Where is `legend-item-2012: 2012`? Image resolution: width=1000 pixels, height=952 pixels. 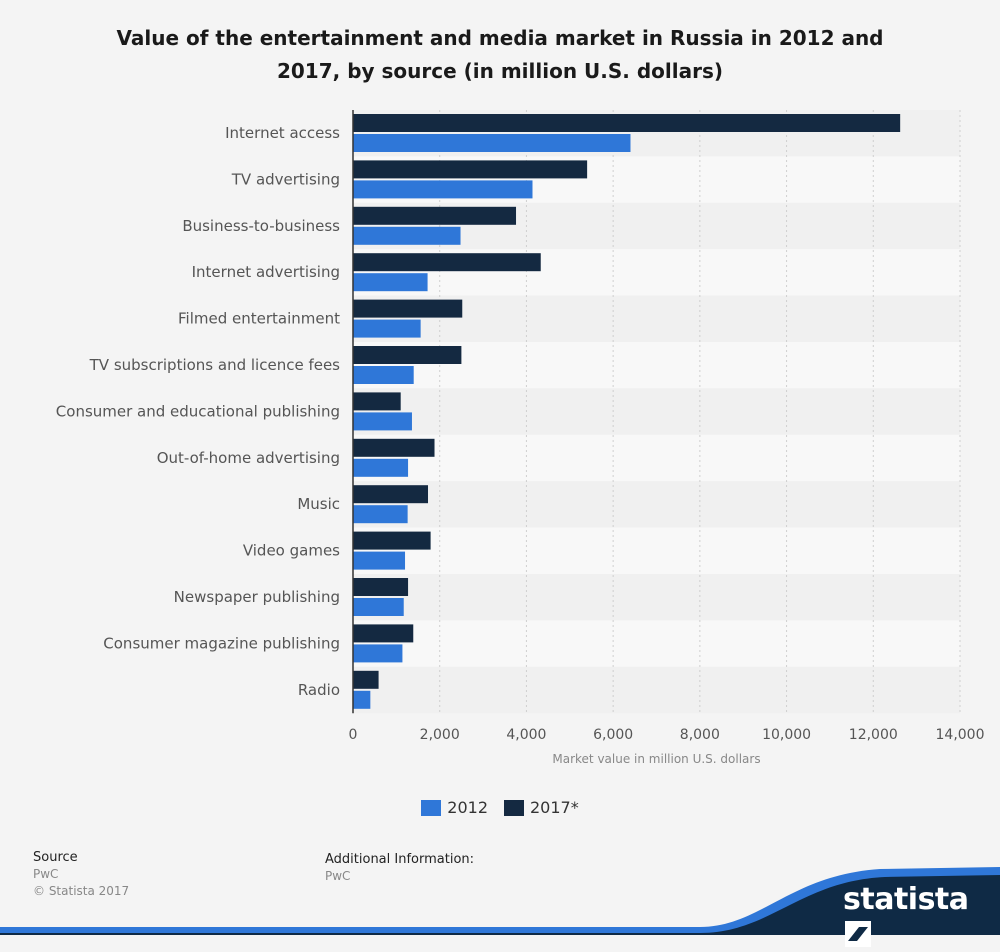 legend-item-2012: 2012 is located at coordinates (454, 807).